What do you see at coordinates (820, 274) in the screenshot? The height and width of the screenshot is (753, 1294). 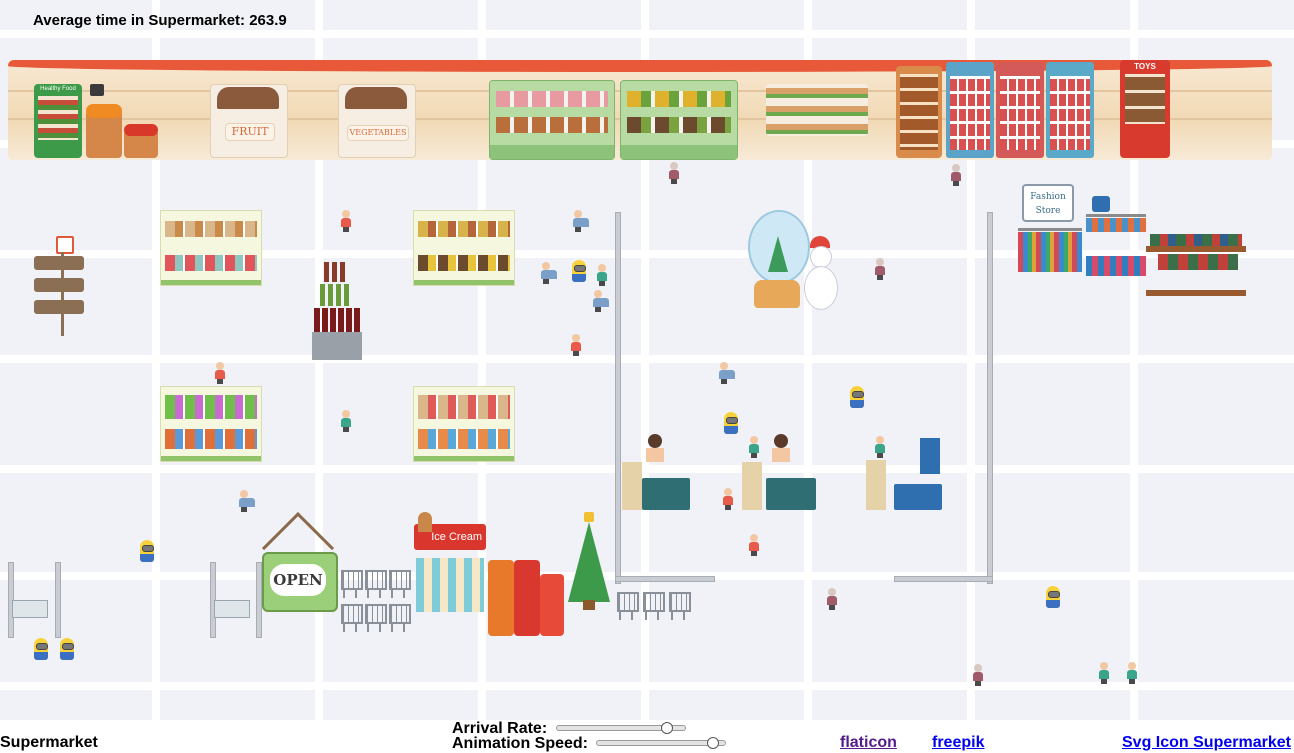 I see `snowman-decoration` at bounding box center [820, 274].